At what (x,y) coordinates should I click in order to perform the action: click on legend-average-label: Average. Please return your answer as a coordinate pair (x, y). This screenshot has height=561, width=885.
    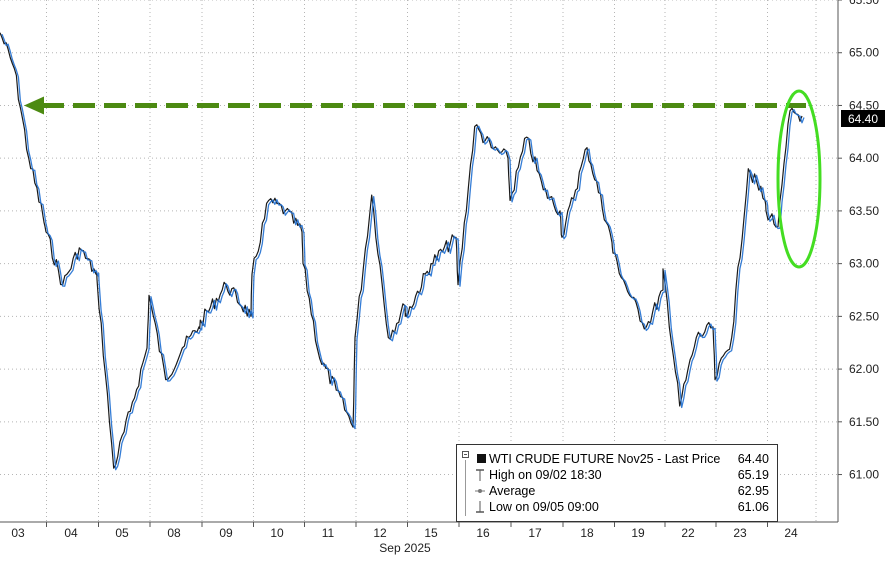
    Looking at the image, I should click on (512, 491).